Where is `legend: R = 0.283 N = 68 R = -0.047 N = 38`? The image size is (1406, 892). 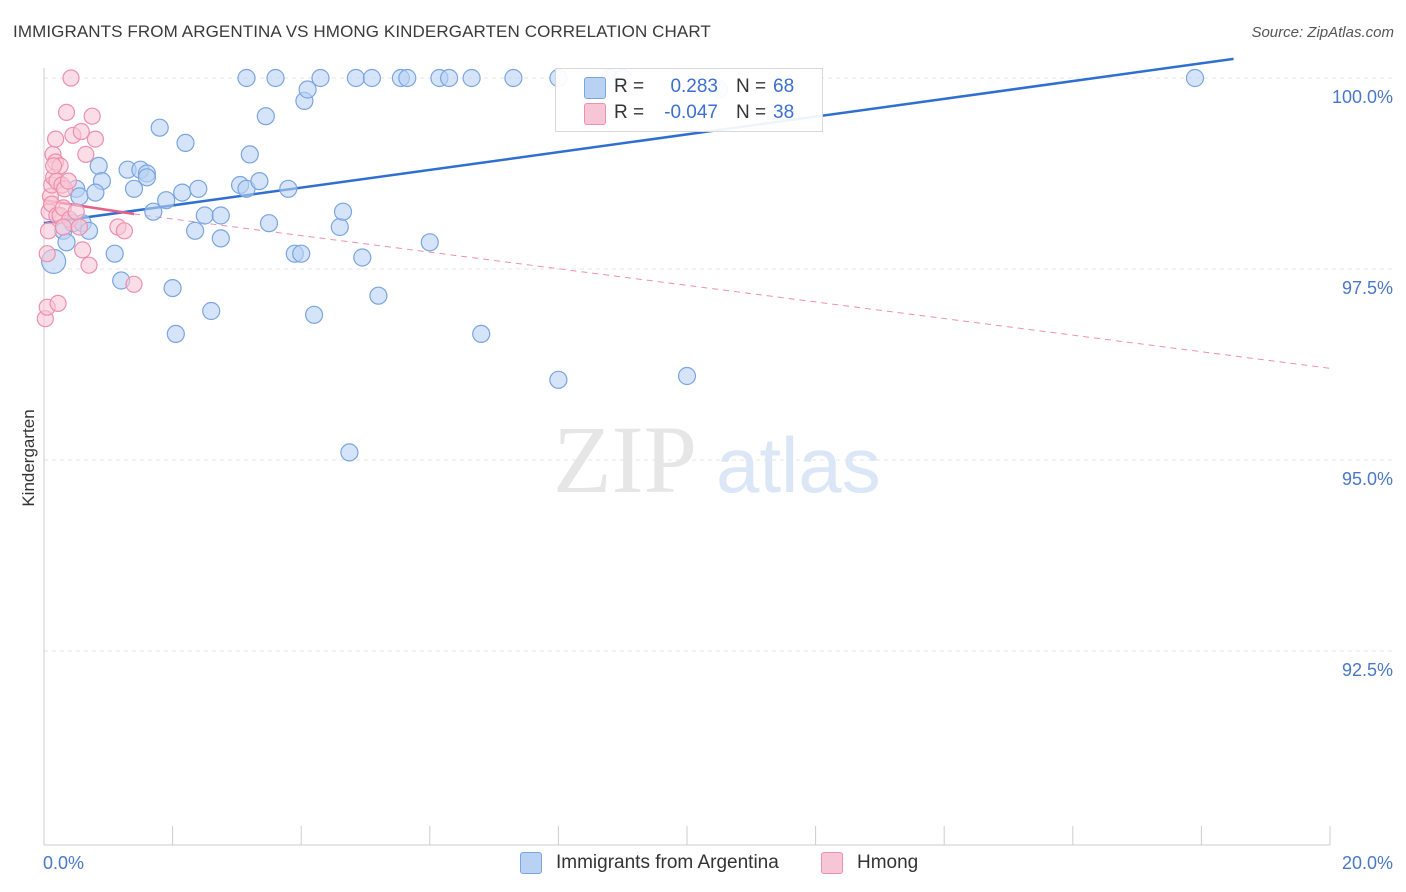 legend: R = 0.283 N = 68 R = -0.047 N = 38 is located at coordinates (689, 100).